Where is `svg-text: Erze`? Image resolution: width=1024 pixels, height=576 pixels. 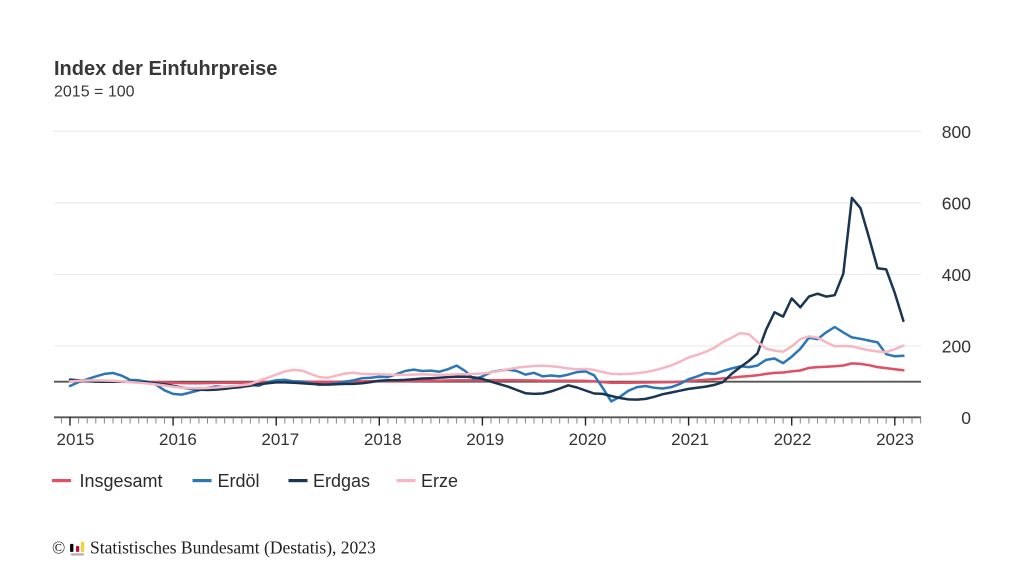
svg-text: Erze is located at coordinates (439, 481).